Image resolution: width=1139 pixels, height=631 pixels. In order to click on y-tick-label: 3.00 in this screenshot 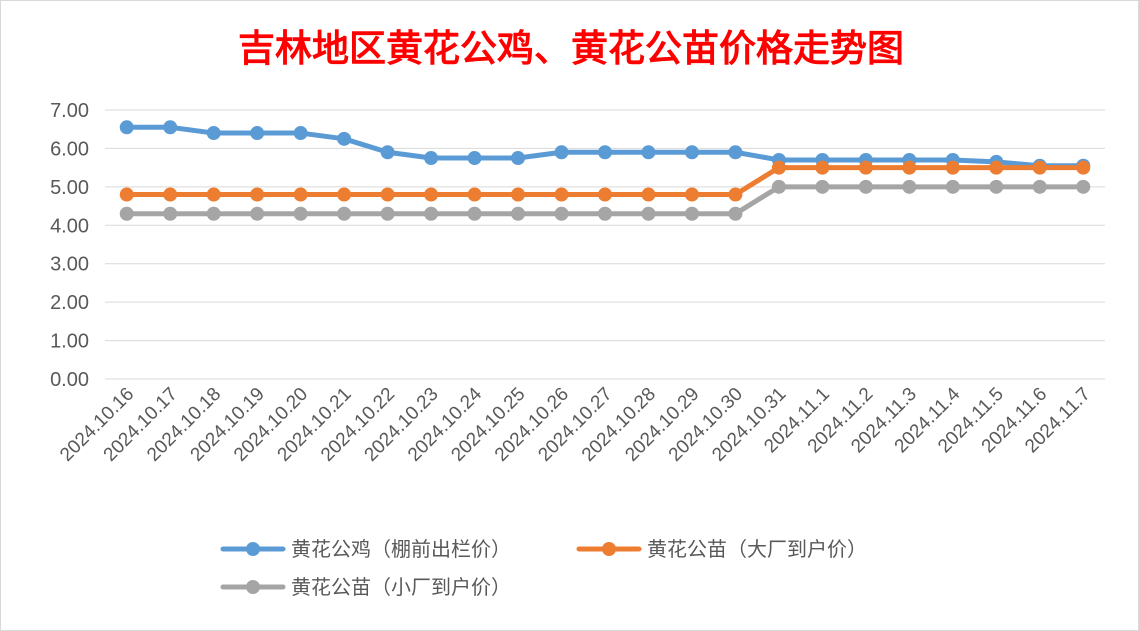, I will do `click(69, 265)`.